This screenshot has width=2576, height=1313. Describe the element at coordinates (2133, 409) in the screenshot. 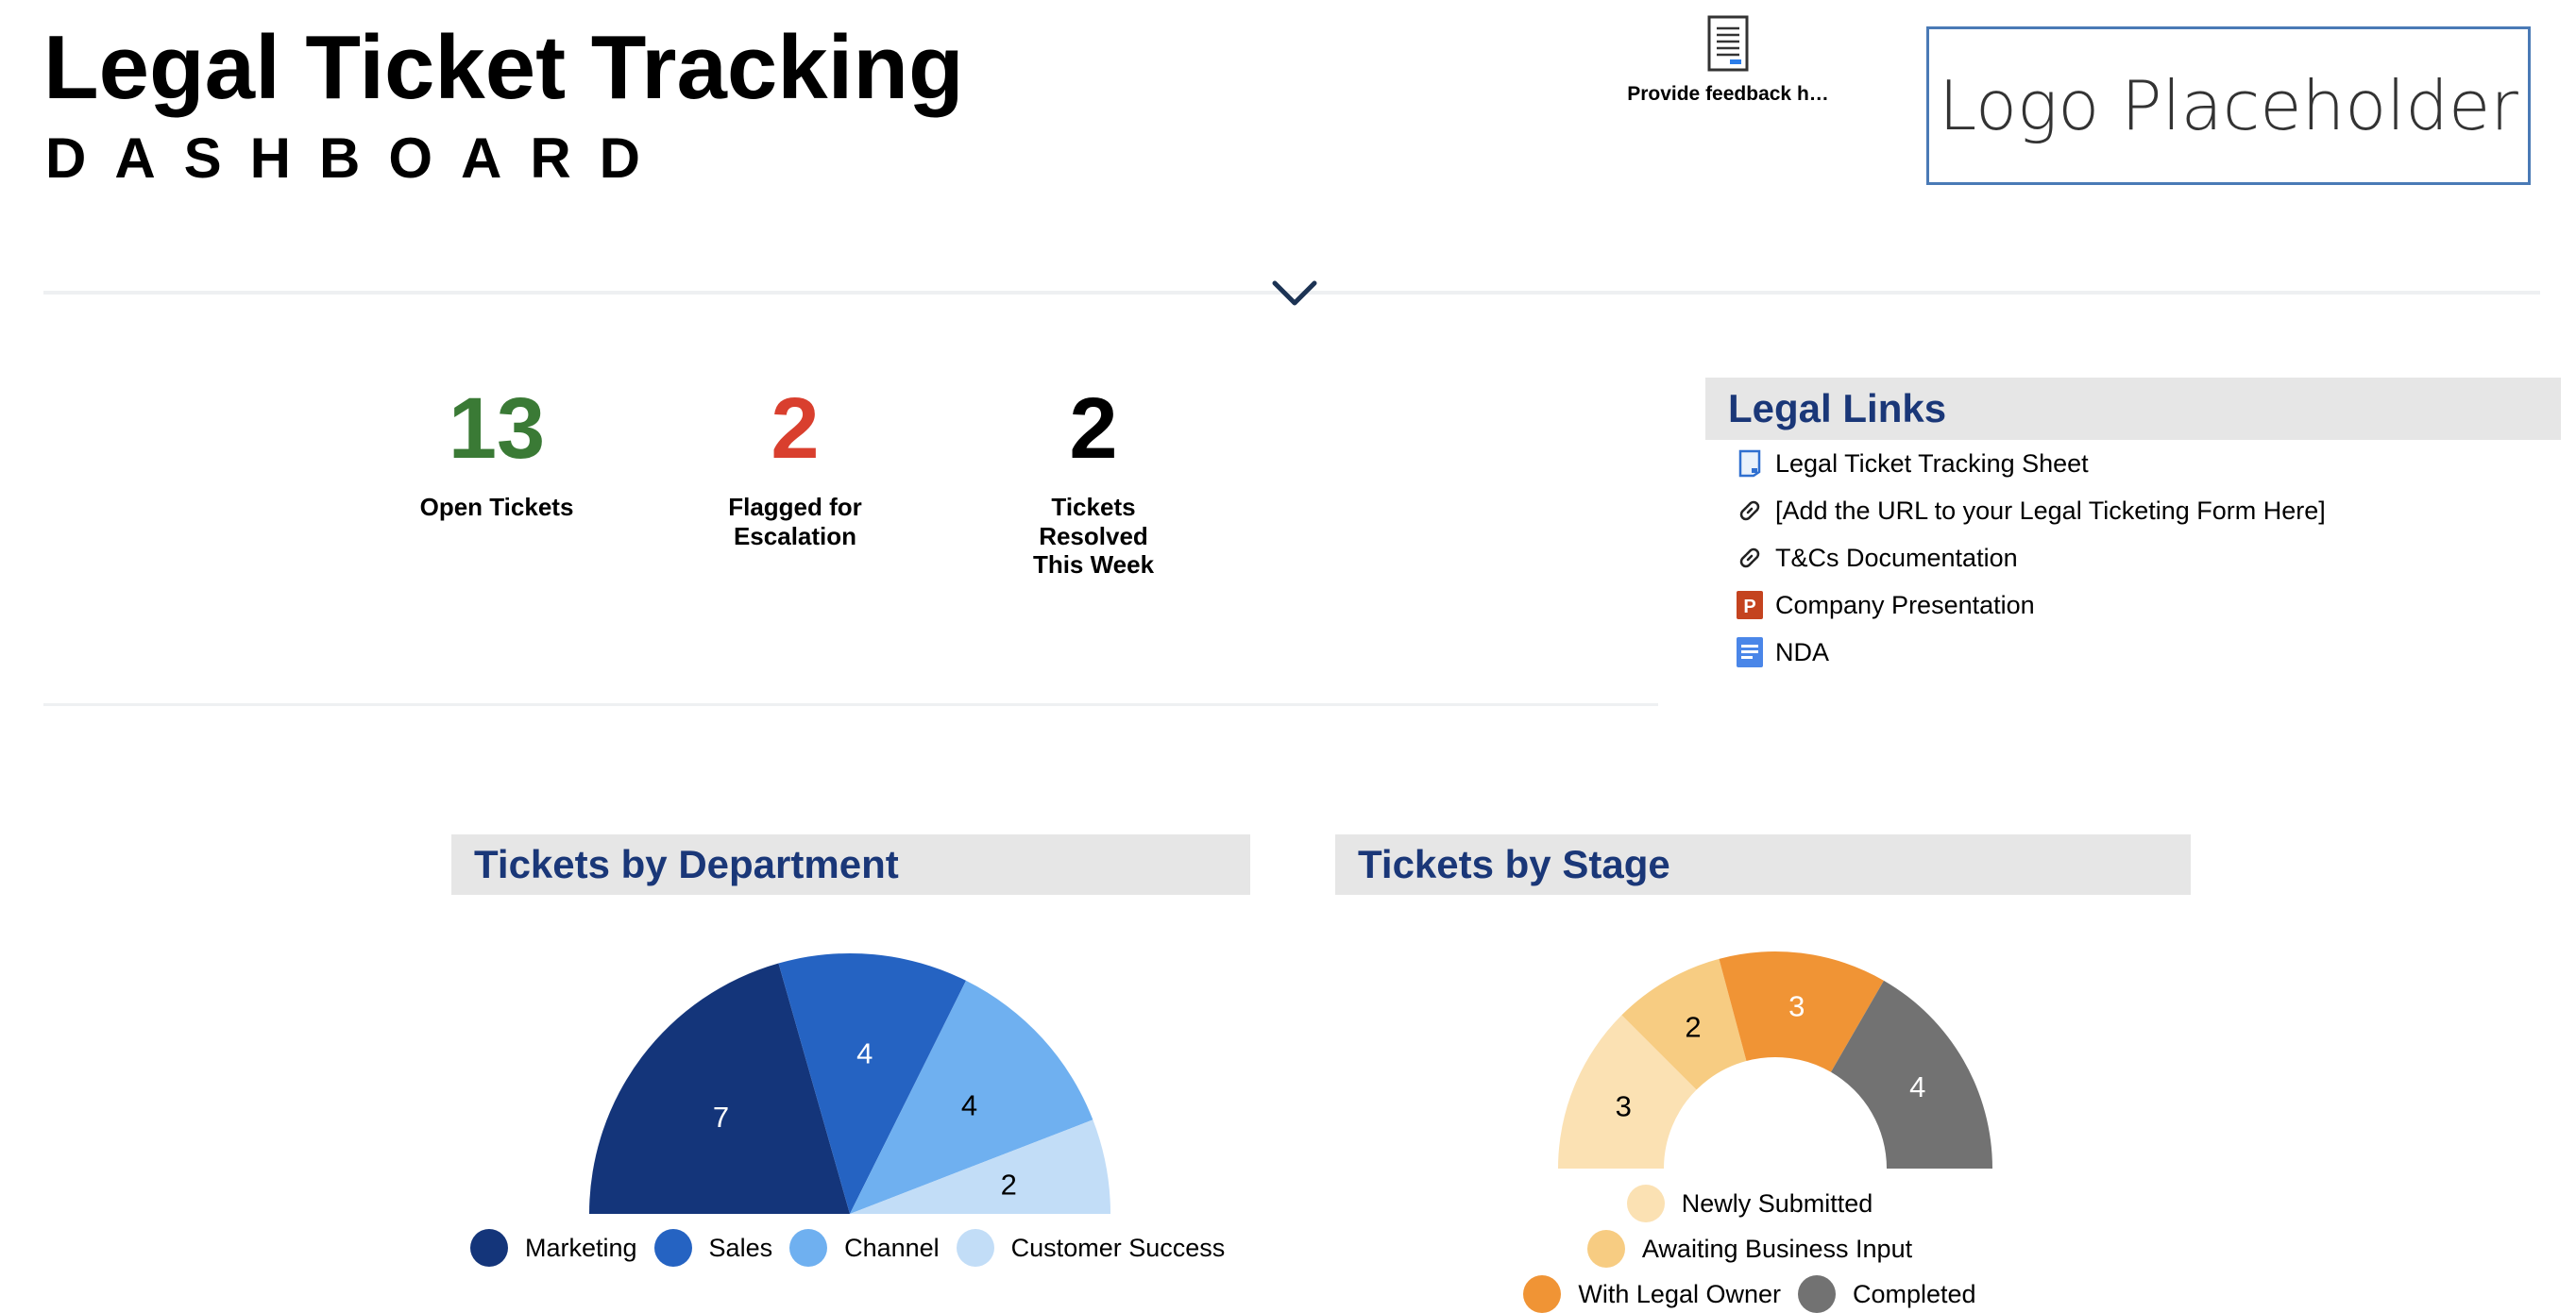

I see `legal-links-header: Legal Links` at that location.